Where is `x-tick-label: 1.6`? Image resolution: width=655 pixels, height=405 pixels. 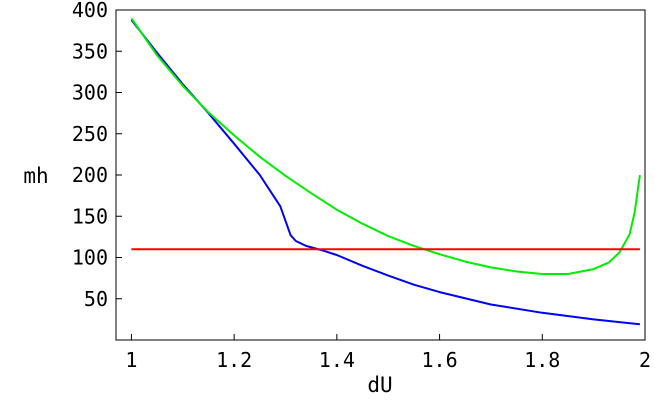 x-tick-label: 1.6 is located at coordinates (440, 360).